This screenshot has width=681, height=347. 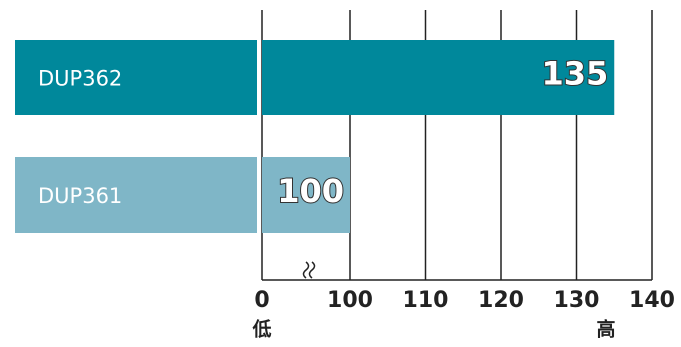 I want to click on x-tick-label: 140, so click(x=652, y=300).